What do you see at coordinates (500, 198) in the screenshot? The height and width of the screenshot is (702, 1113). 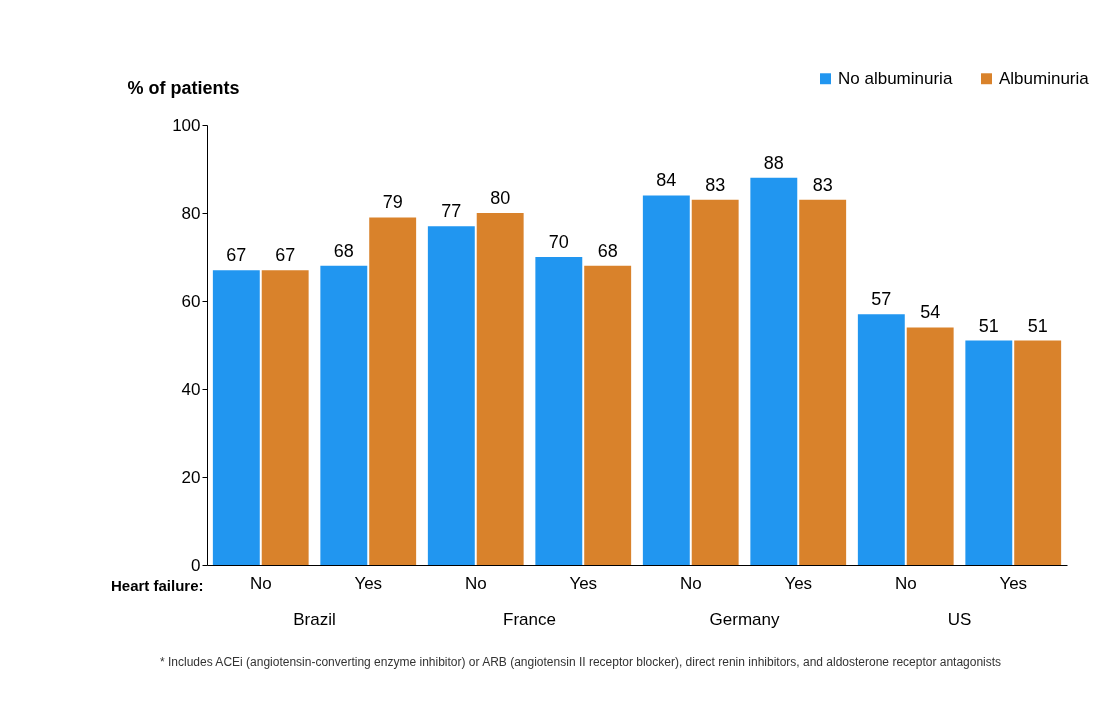 I see `data-label: 80` at bounding box center [500, 198].